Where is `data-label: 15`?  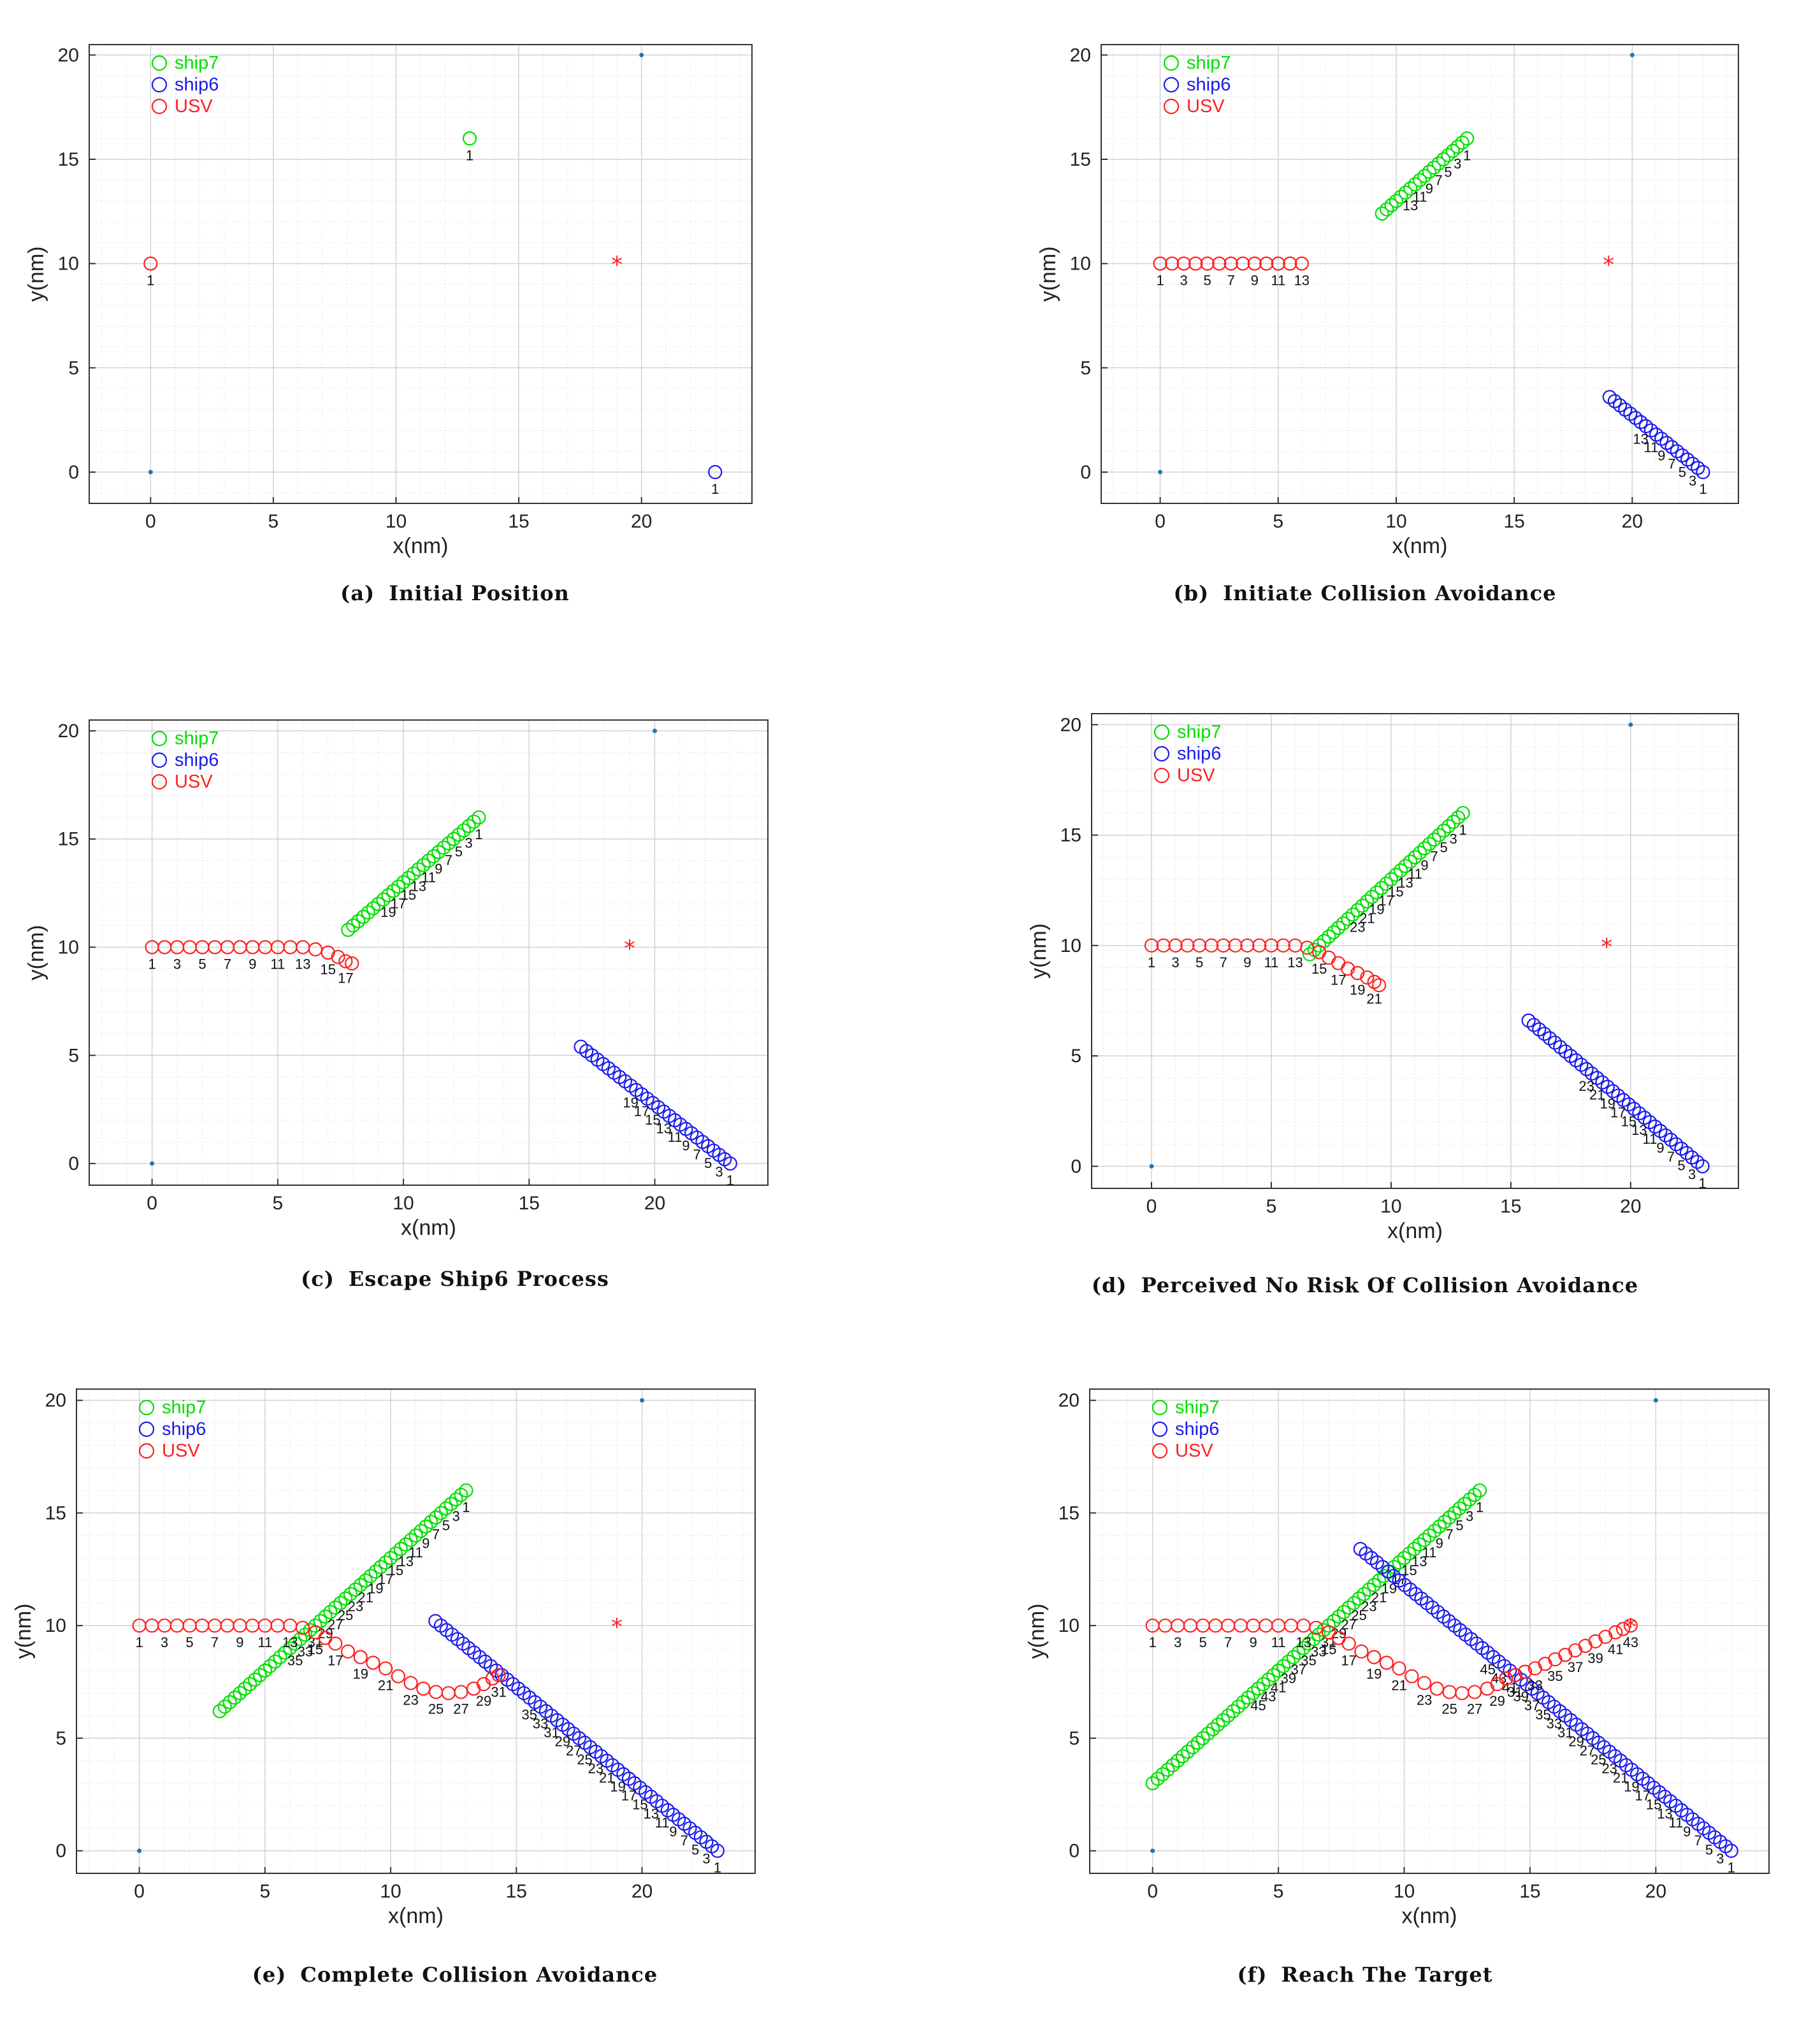
data-label: 15 is located at coordinates (639, 1805).